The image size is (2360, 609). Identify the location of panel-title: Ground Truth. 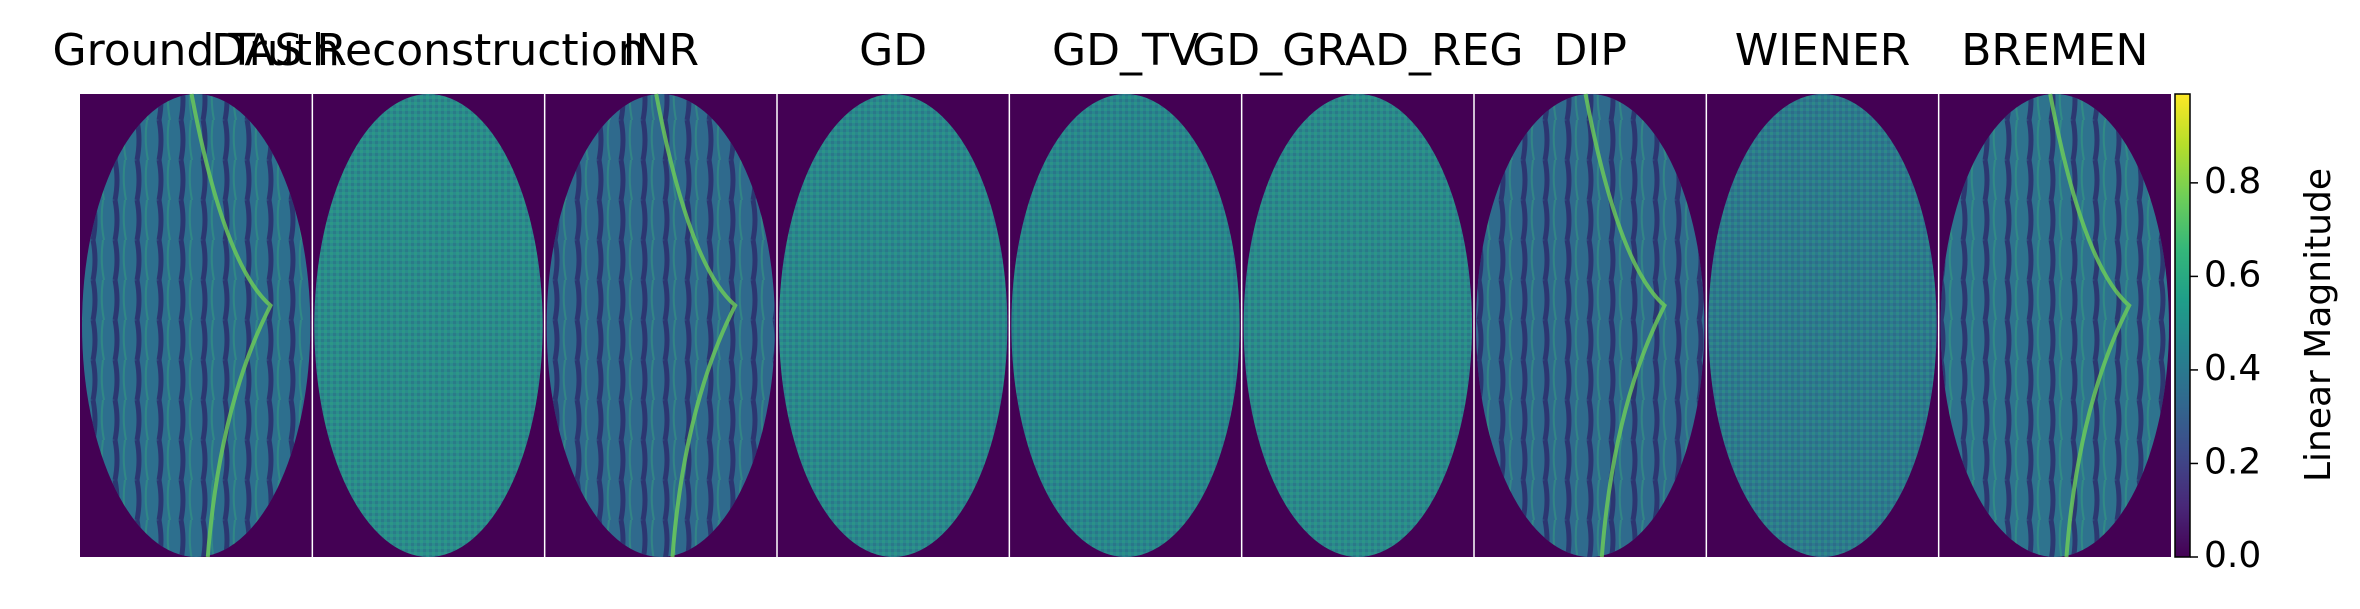
(195, 50).